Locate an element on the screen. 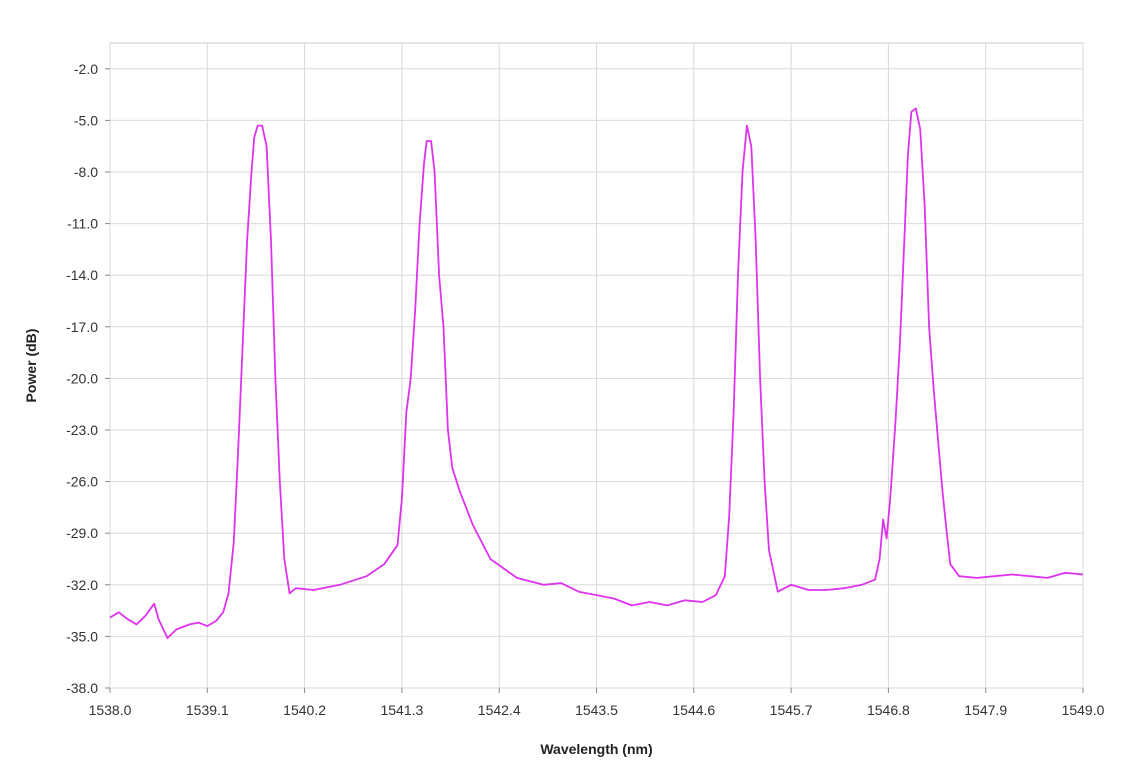 The image size is (1125, 778). y-axis-title: Power (dB) is located at coordinates (31, 366).